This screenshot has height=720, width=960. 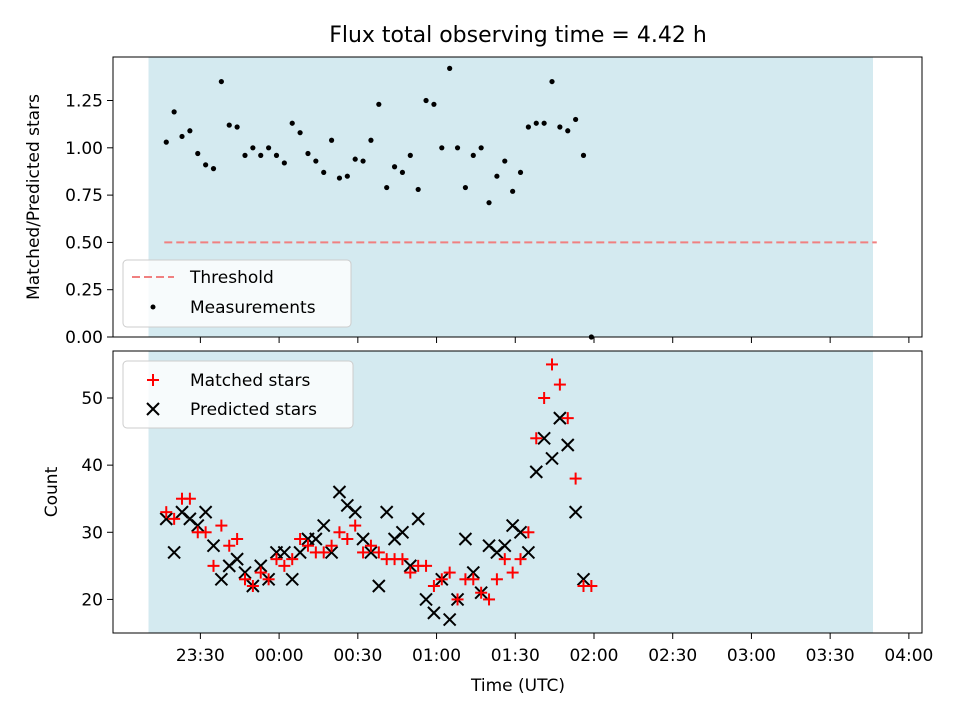 What do you see at coordinates (153, 307) in the screenshot?
I see `legend-measurement-swatch` at bounding box center [153, 307].